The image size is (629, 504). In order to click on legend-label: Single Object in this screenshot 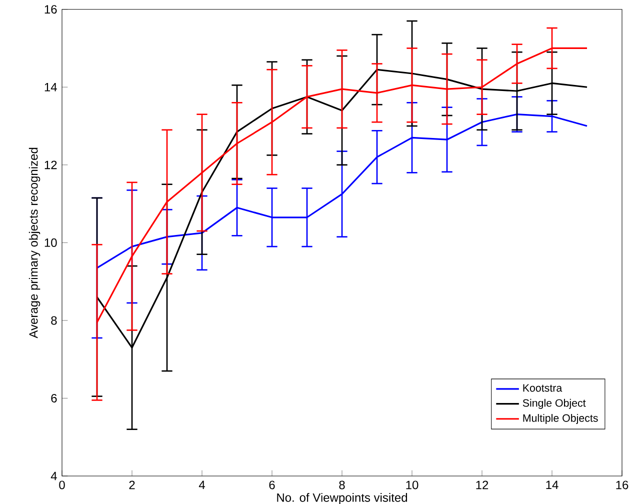, I will do `click(554, 403)`.